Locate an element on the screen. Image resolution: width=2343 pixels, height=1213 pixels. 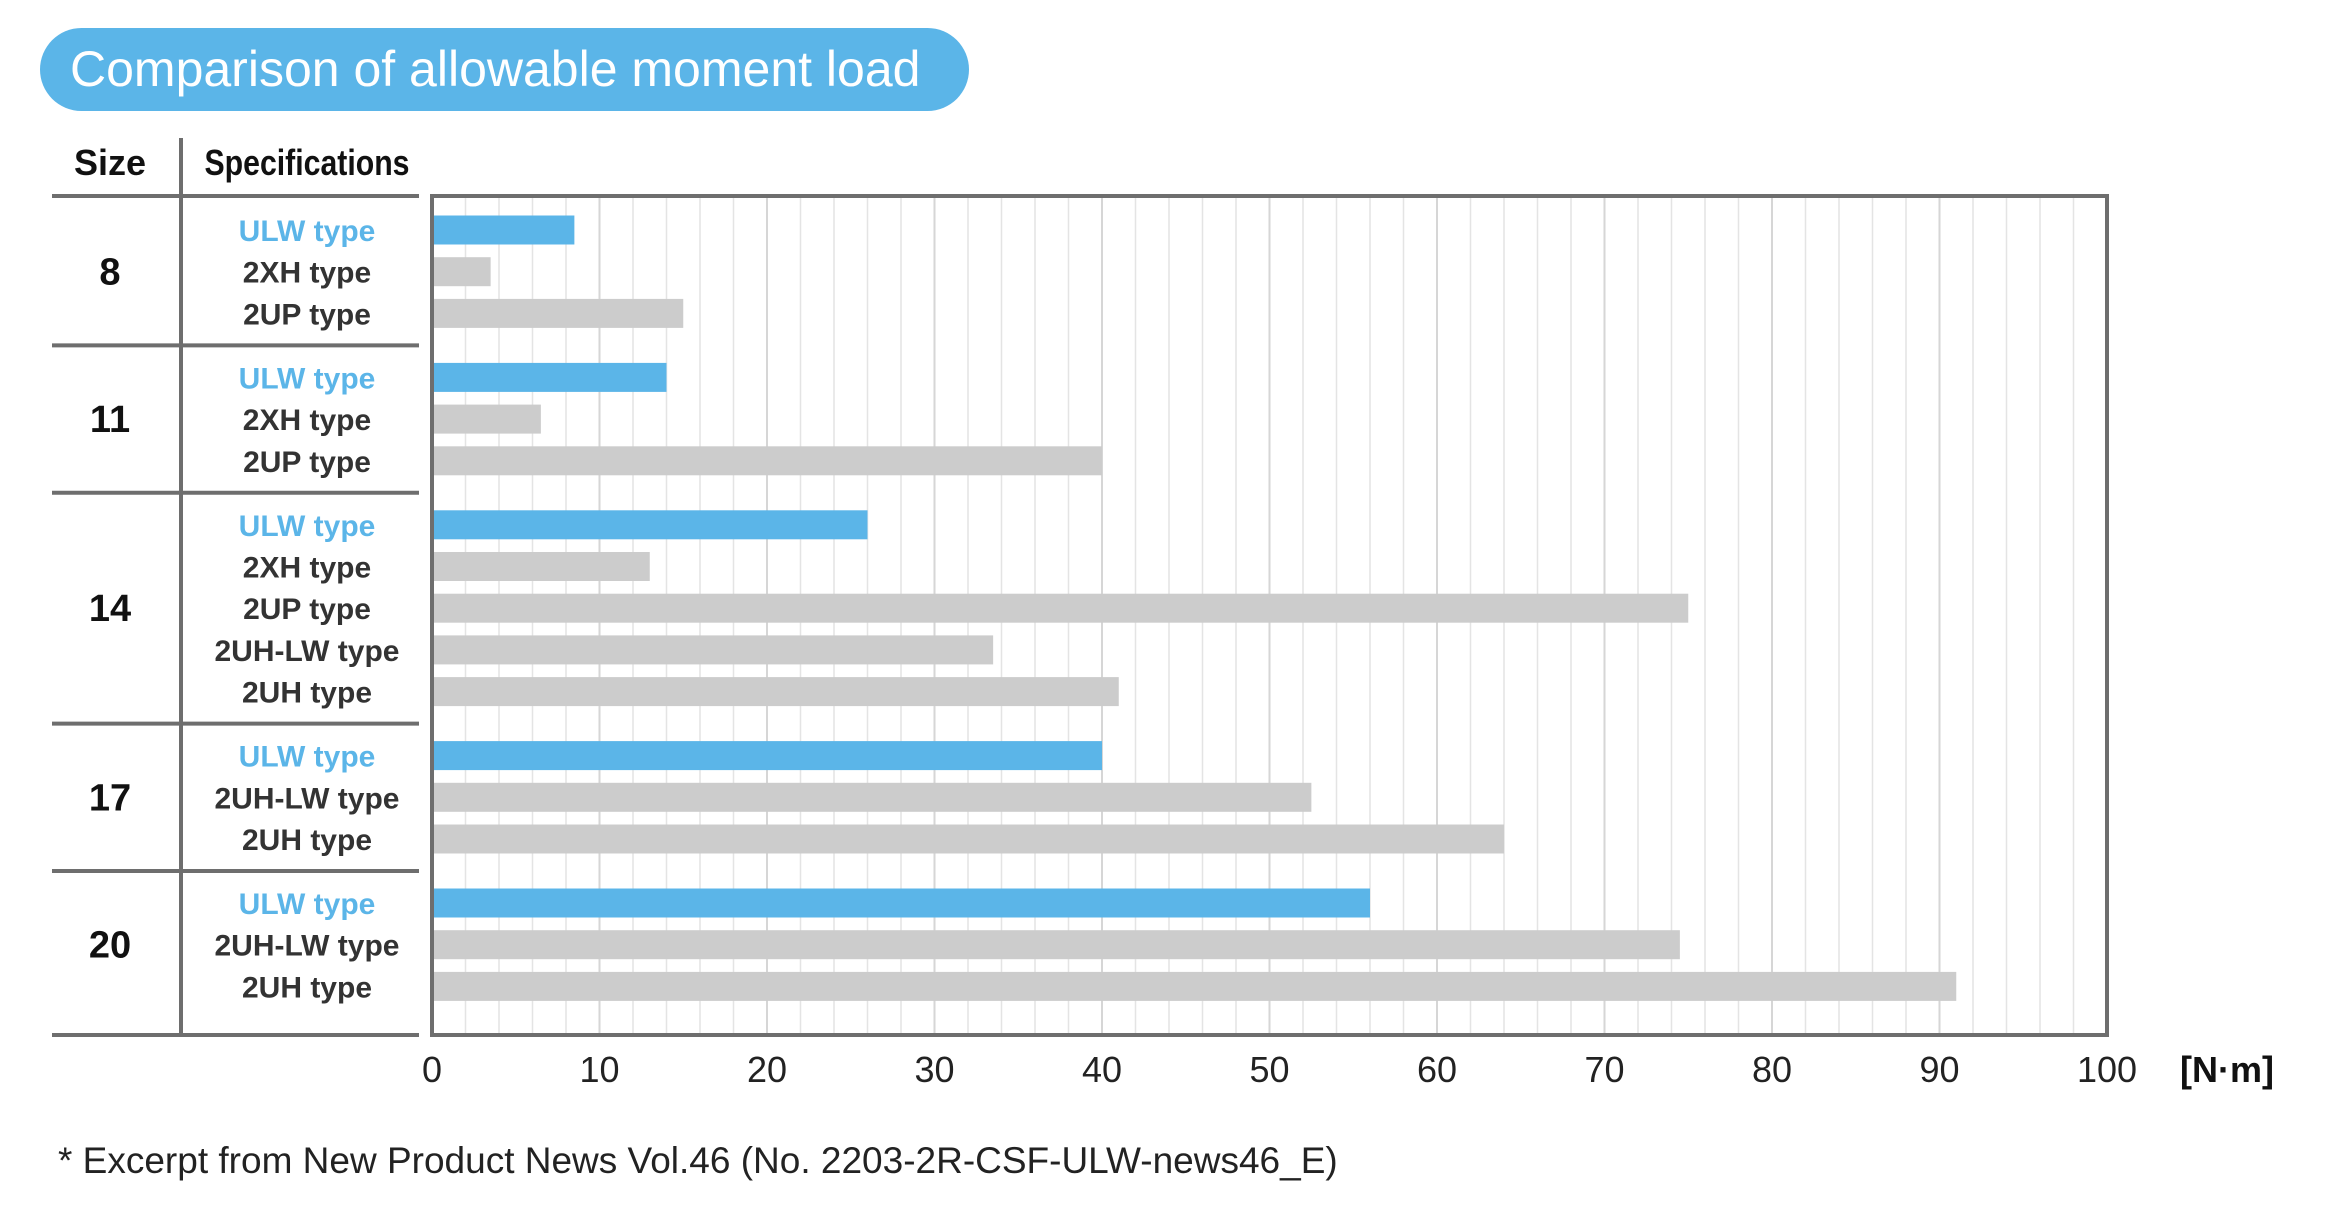
x-tick-label: 40 is located at coordinates (1102, 1069).